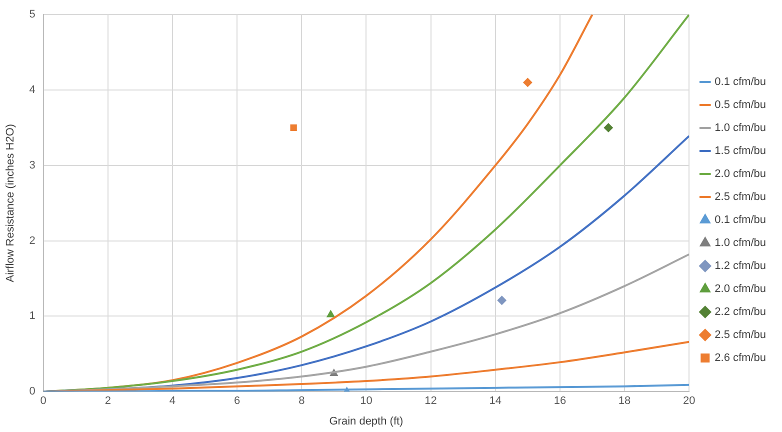  What do you see at coordinates (107, 401) in the screenshot?
I see `x-tick-label: 2` at bounding box center [107, 401].